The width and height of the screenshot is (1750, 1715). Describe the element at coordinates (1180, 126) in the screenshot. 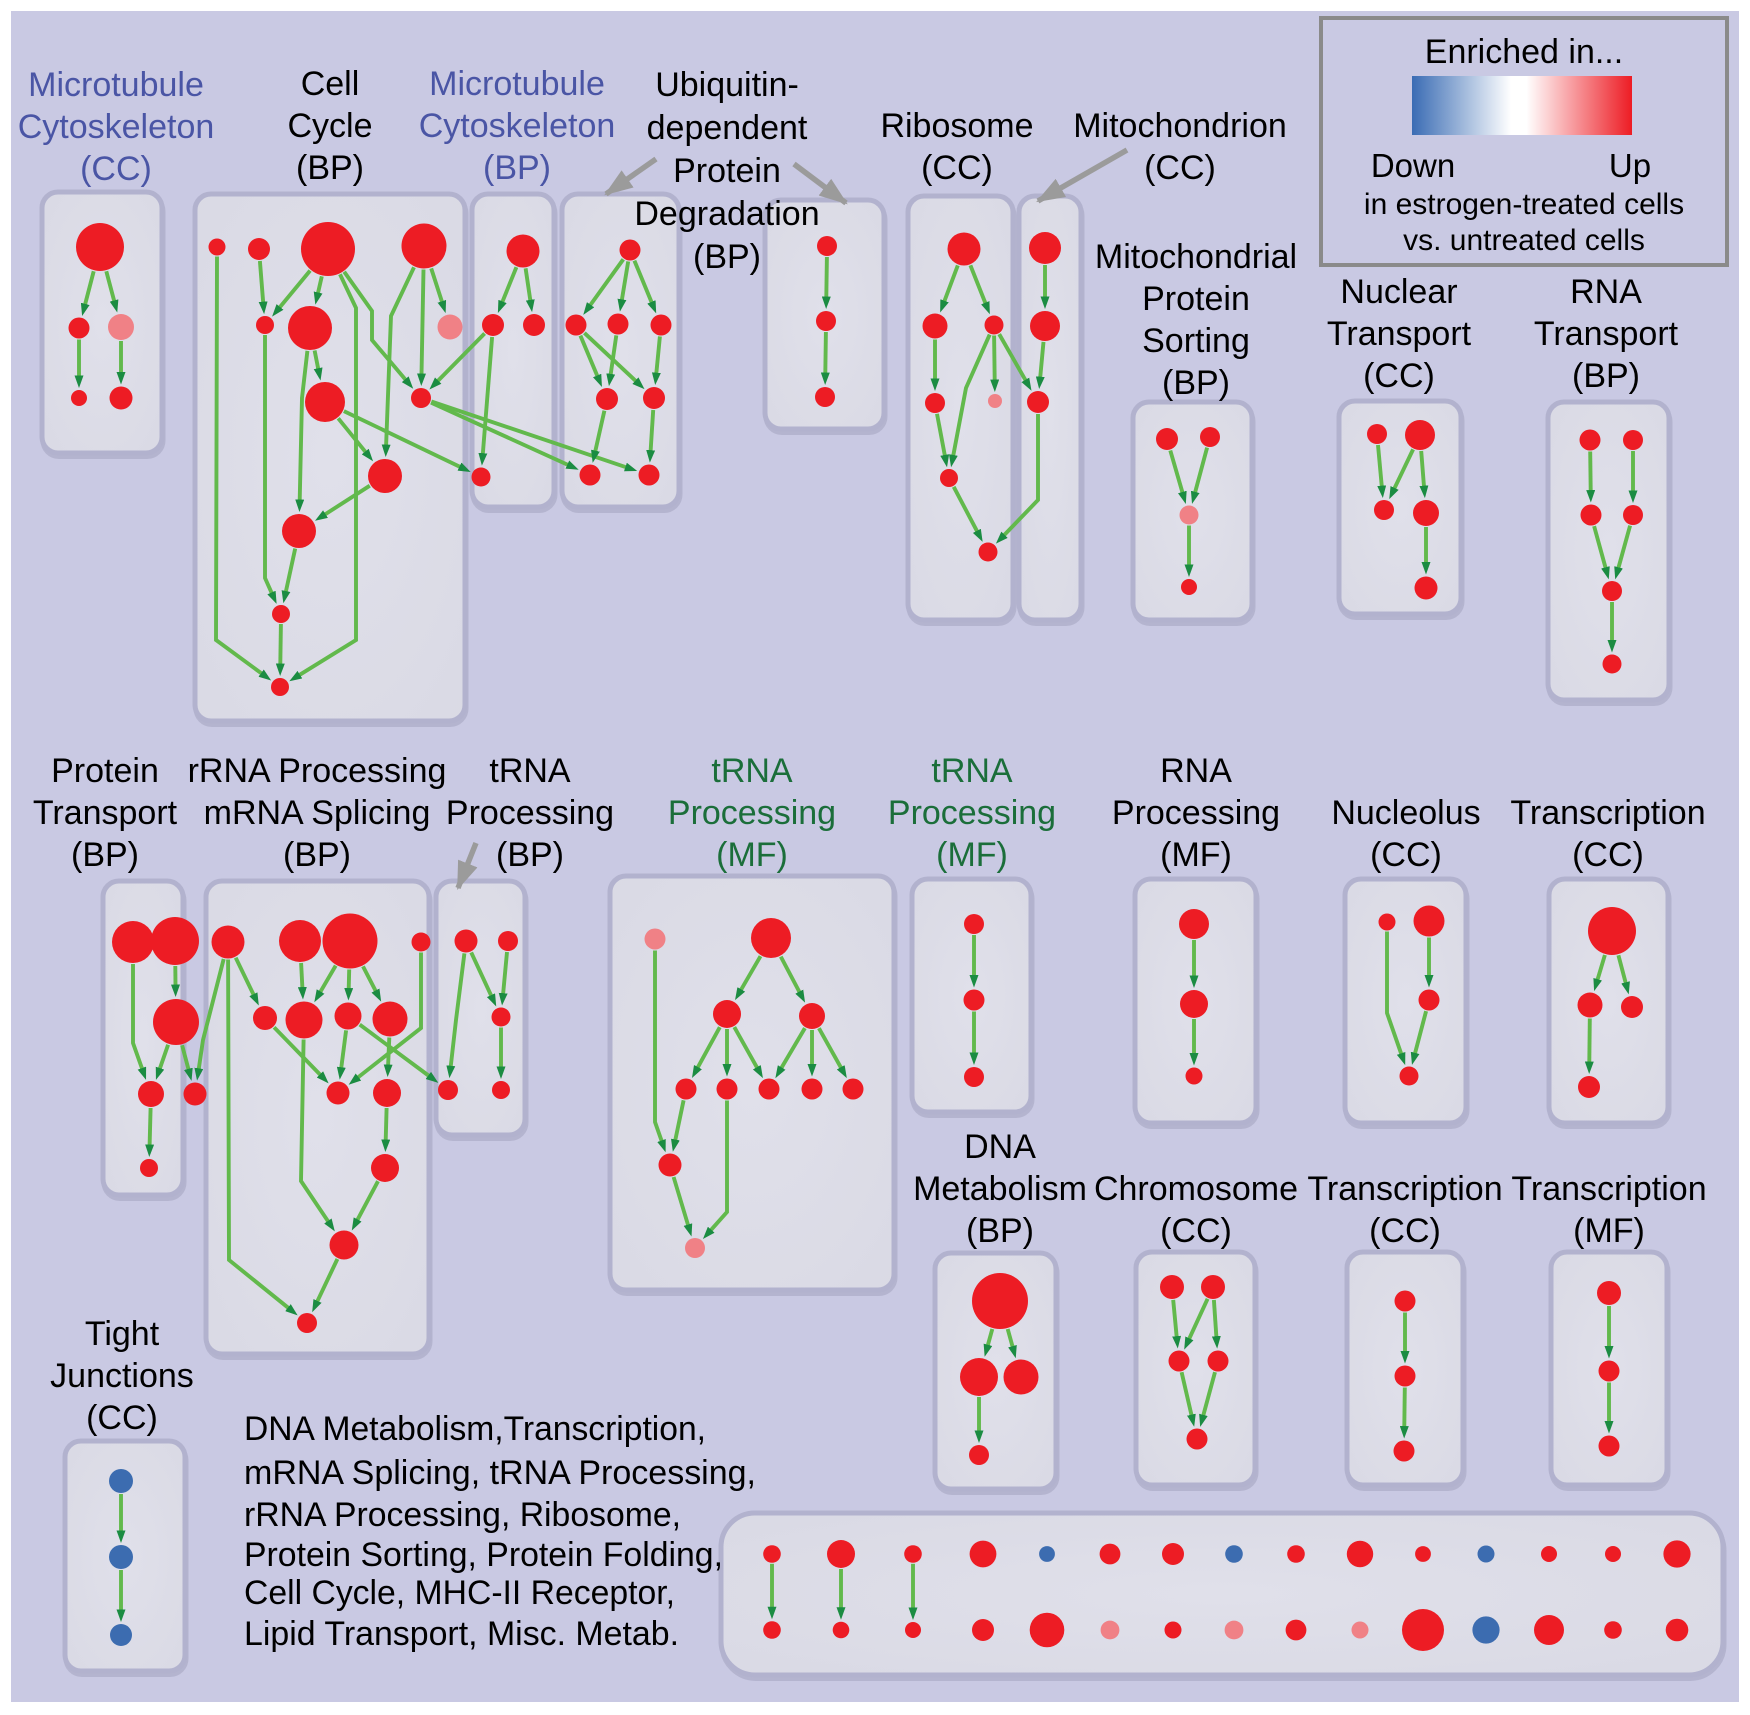

I see `svg-text: Mitochondrion` at that location.